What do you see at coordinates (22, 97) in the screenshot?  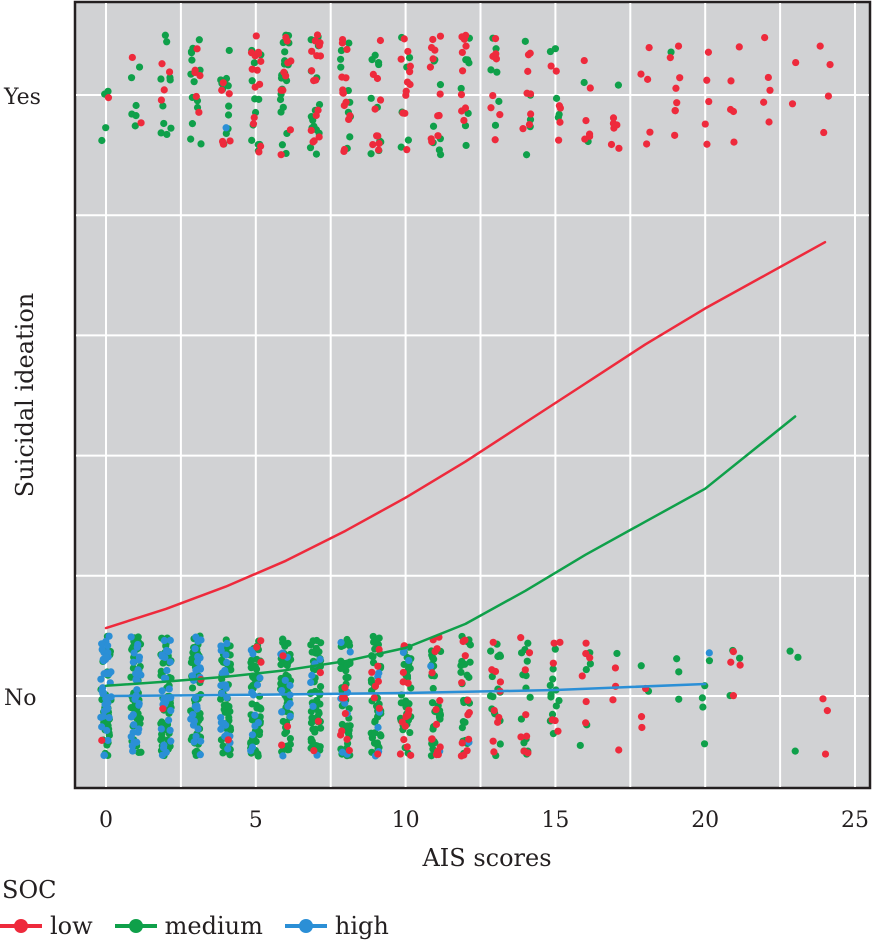 I see `y-tick-label: Yes` at bounding box center [22, 97].